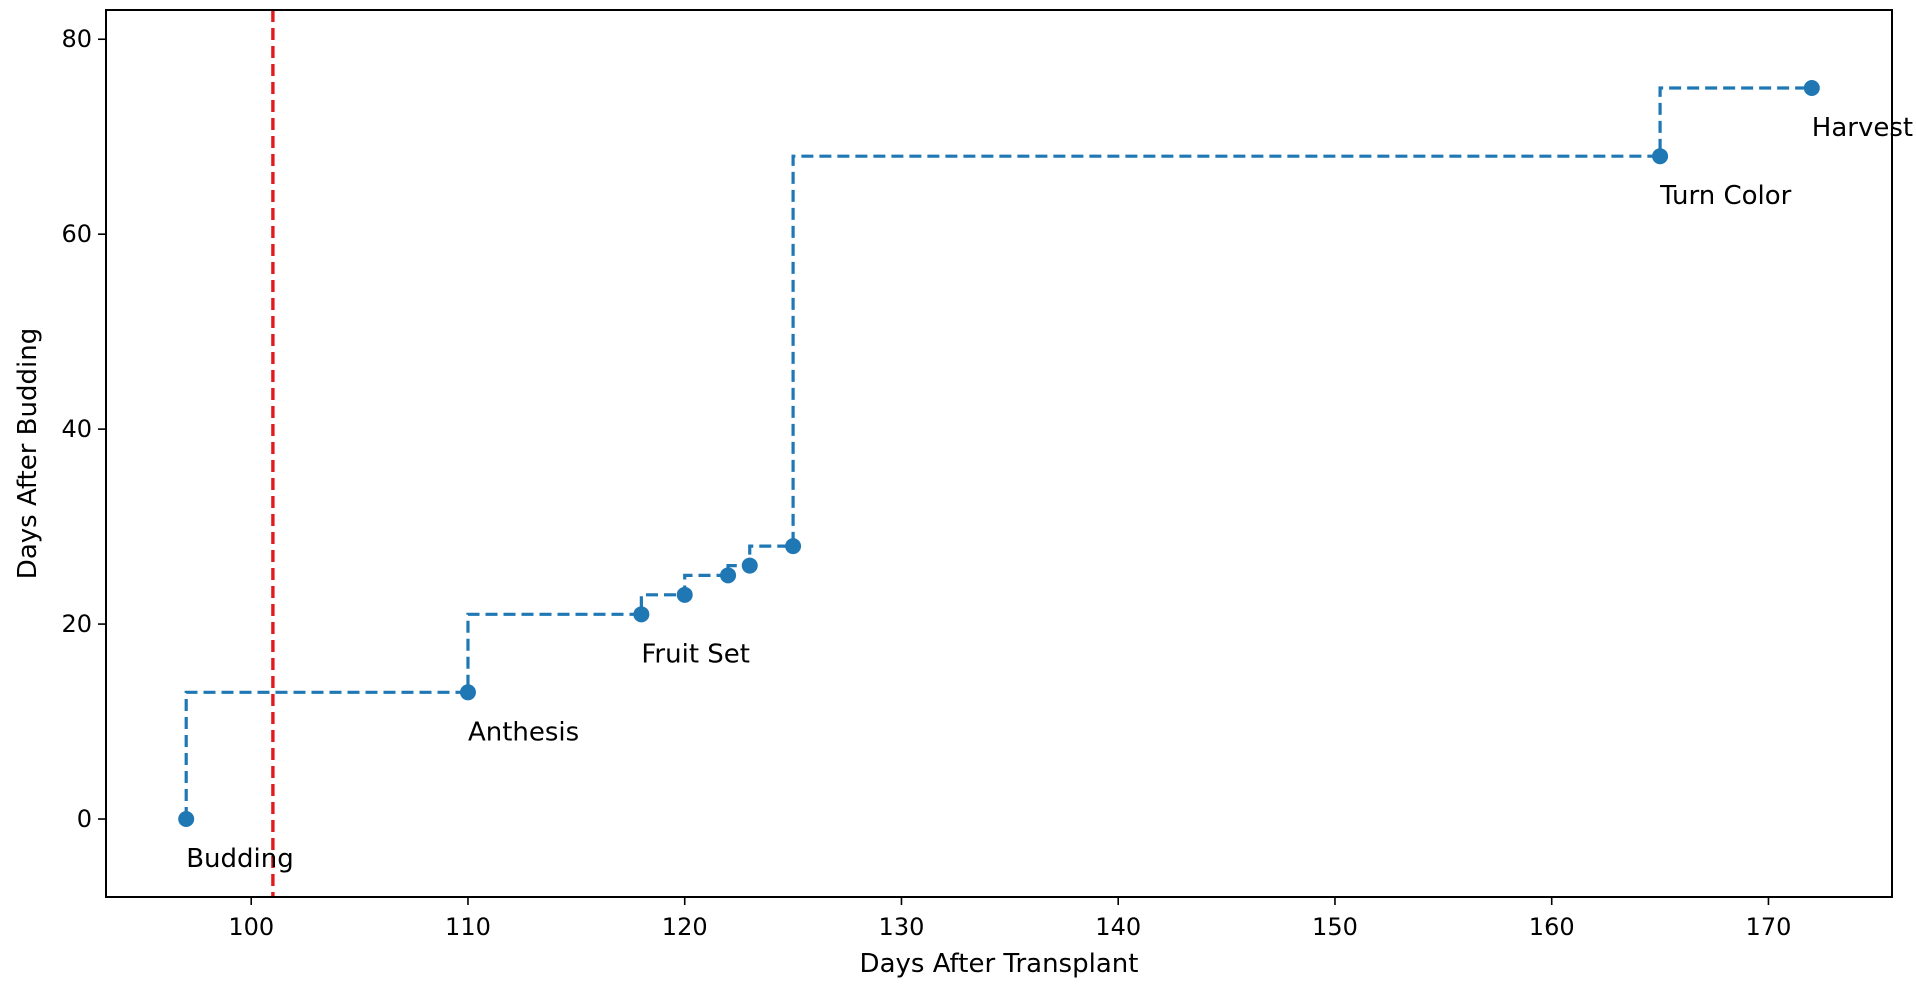 Image resolution: width=1916 pixels, height=984 pixels. Describe the element at coordinates (1769, 927) in the screenshot. I see `x-tick-label: 170` at that location.